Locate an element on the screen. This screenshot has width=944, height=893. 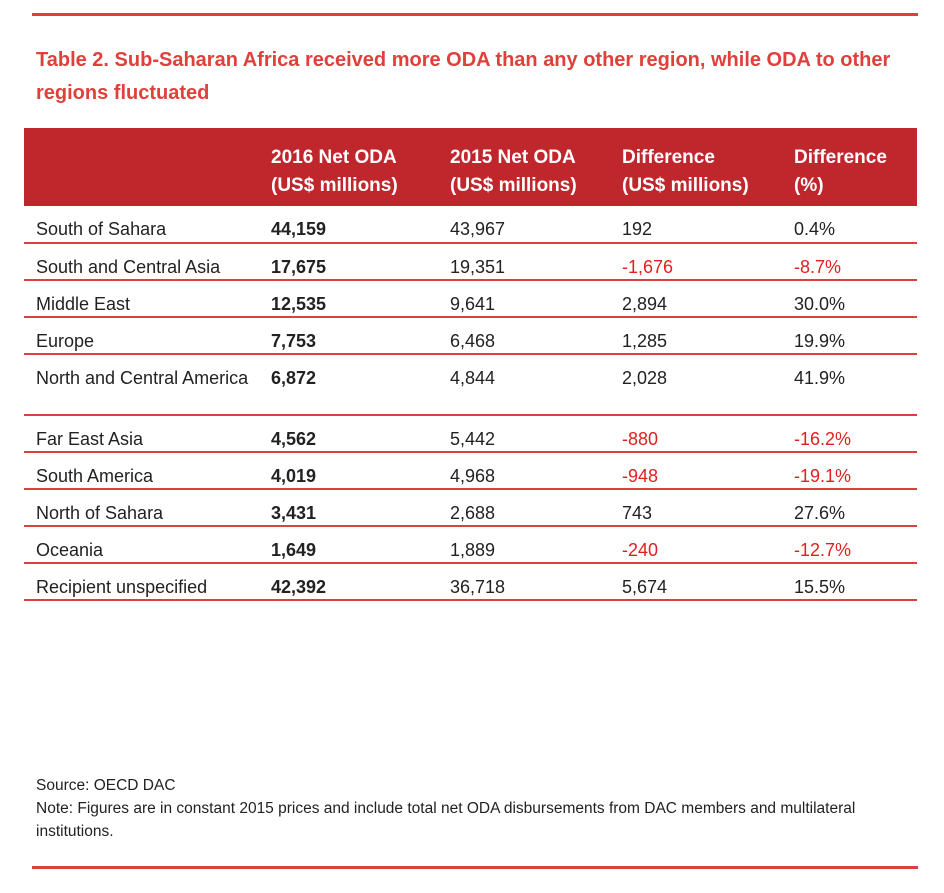
cell-difference: 743 is located at coordinates (637, 513).